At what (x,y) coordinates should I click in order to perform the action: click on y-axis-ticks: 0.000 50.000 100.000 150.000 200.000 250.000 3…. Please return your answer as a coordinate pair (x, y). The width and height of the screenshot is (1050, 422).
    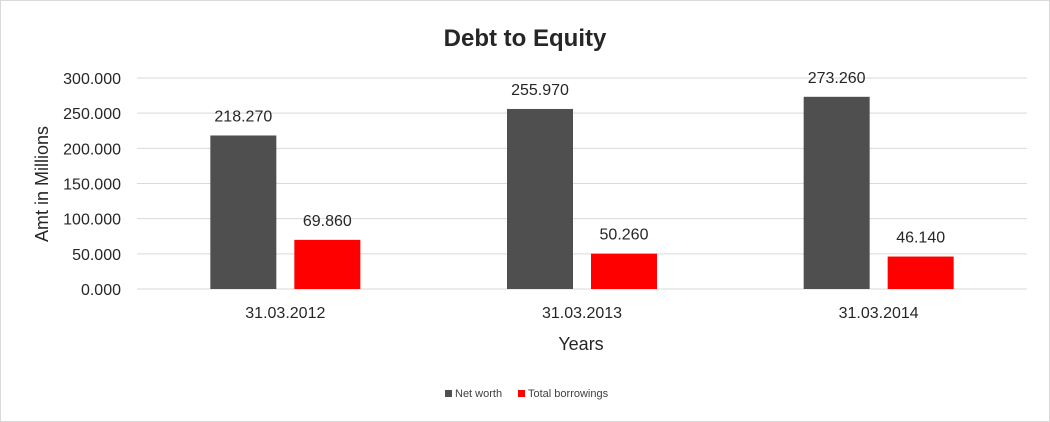
    Looking at the image, I should click on (92, 185).